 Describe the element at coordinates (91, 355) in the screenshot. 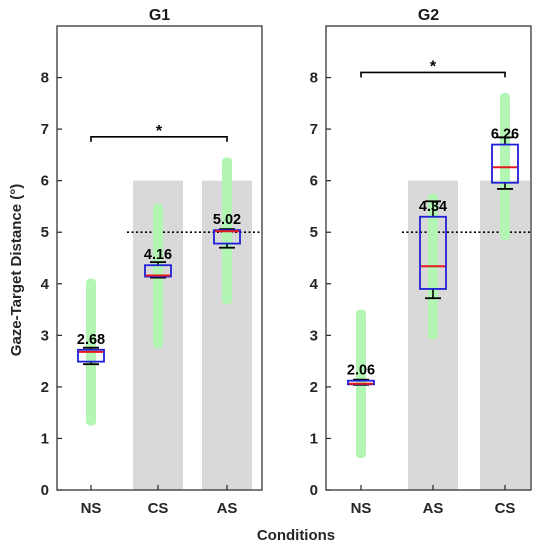

I see `box-ns` at that location.